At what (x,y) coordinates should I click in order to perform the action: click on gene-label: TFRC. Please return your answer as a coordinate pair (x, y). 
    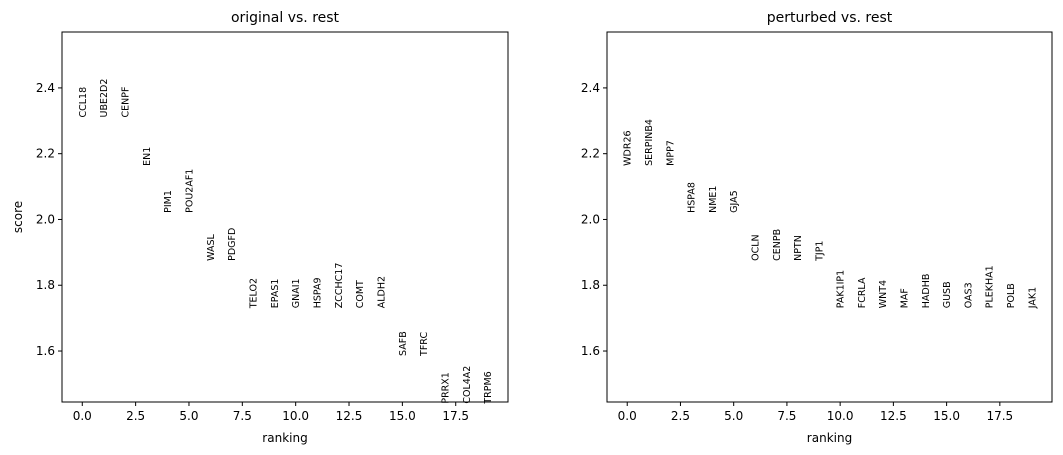
    Looking at the image, I should click on (424, 344).